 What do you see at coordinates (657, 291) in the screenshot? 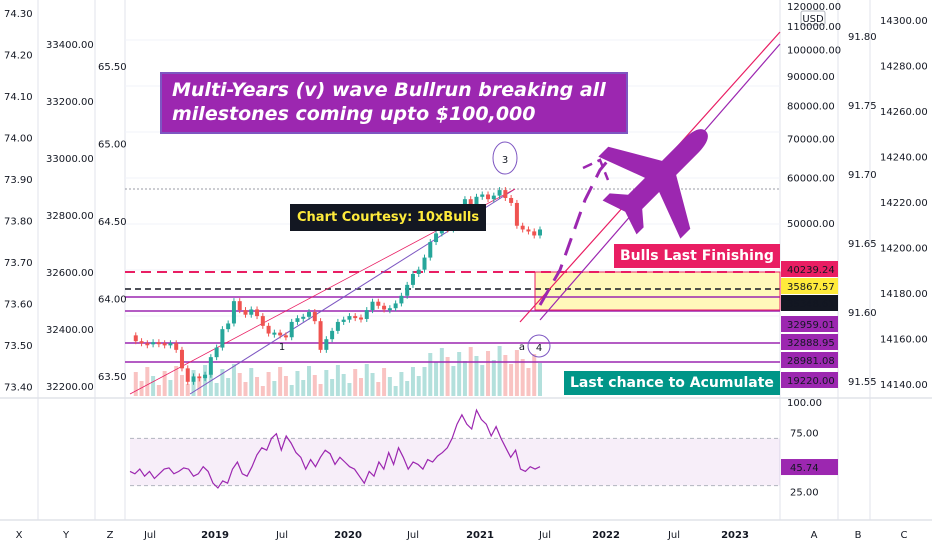
I see `accumulation-zone` at bounding box center [657, 291].